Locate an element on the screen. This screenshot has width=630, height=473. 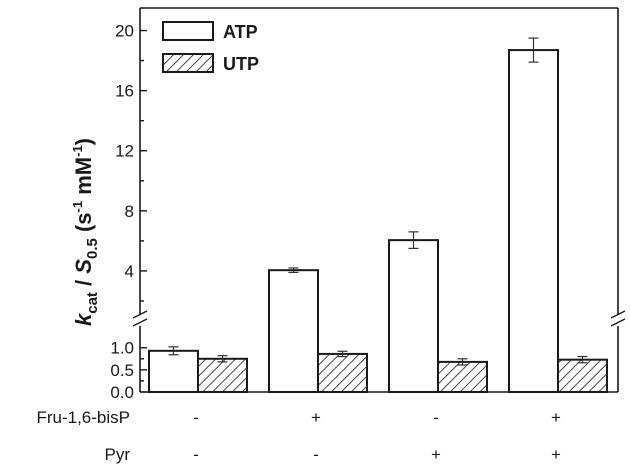
legend: ATP UTP is located at coordinates (210, 47).